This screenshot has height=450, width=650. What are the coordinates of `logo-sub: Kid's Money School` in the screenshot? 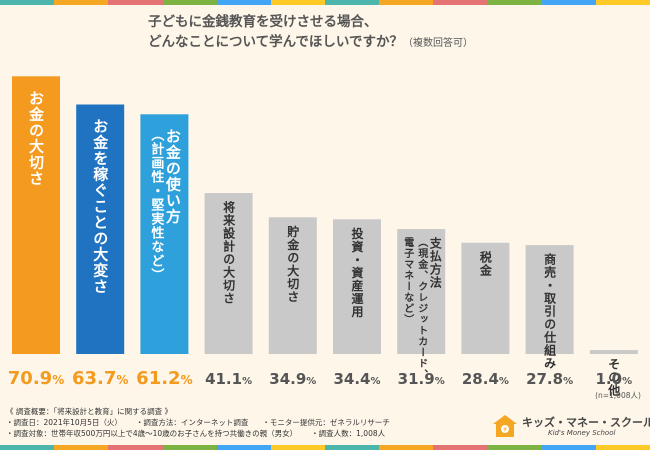 It's located at (582, 433).